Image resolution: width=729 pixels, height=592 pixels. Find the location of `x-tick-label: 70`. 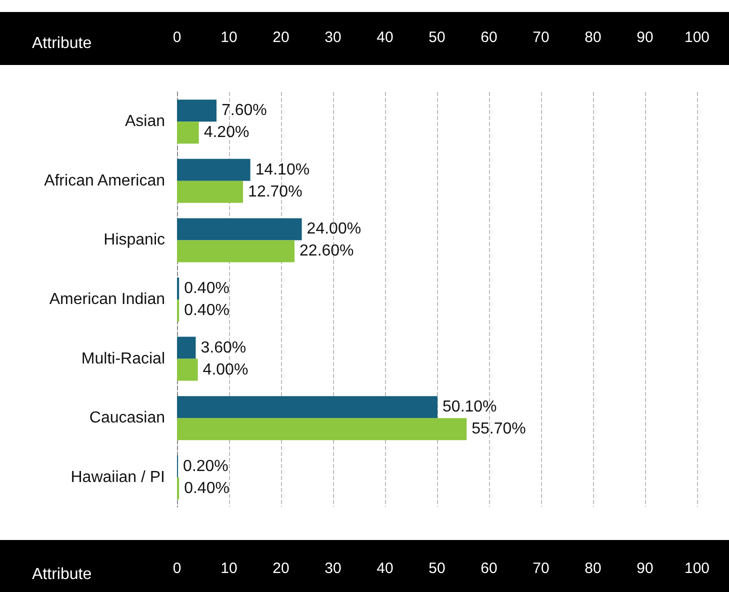

x-tick-label: 70 is located at coordinates (541, 37).